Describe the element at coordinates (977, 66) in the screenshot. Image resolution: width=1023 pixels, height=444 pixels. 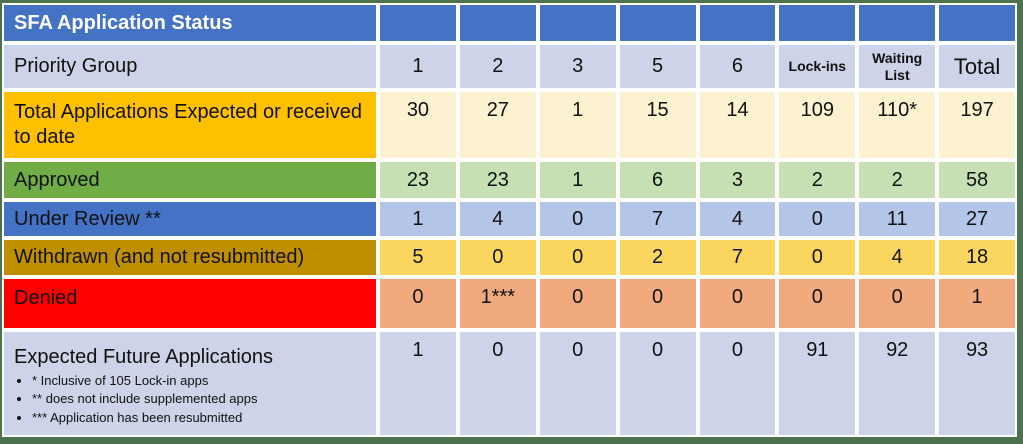
I see `column-header-total: Total` at that location.